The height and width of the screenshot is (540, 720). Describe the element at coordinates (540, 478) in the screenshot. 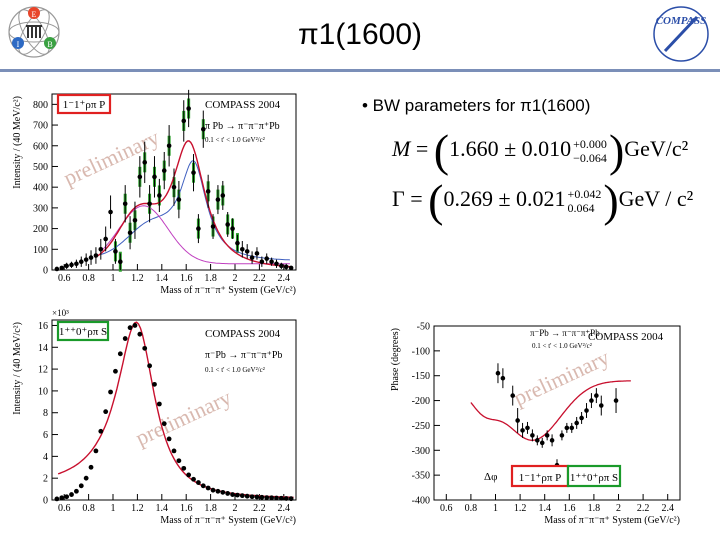

I see `wave-tag-left: 1⁻1⁺ρπ P` at that location.